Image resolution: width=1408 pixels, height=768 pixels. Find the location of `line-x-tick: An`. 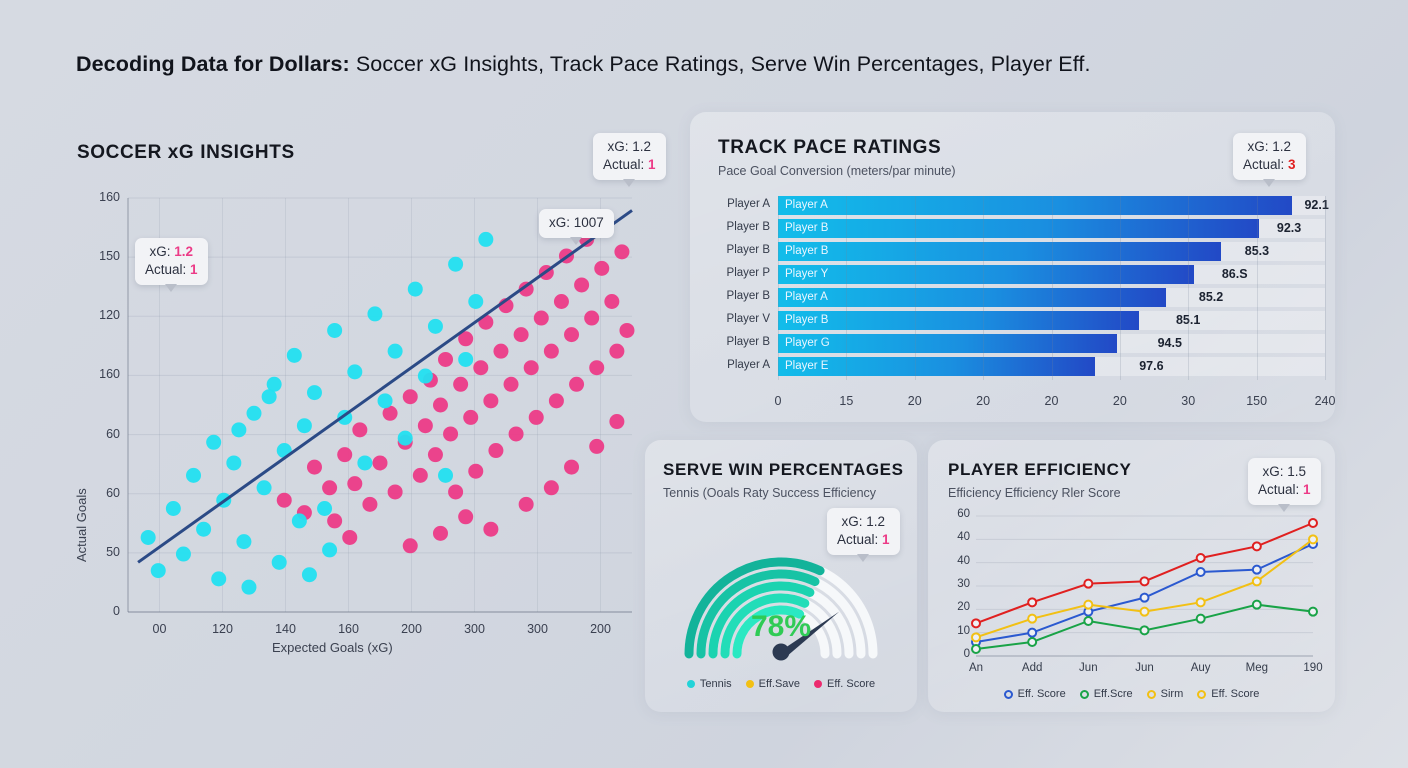

line-x-tick: An is located at coordinates (976, 668).